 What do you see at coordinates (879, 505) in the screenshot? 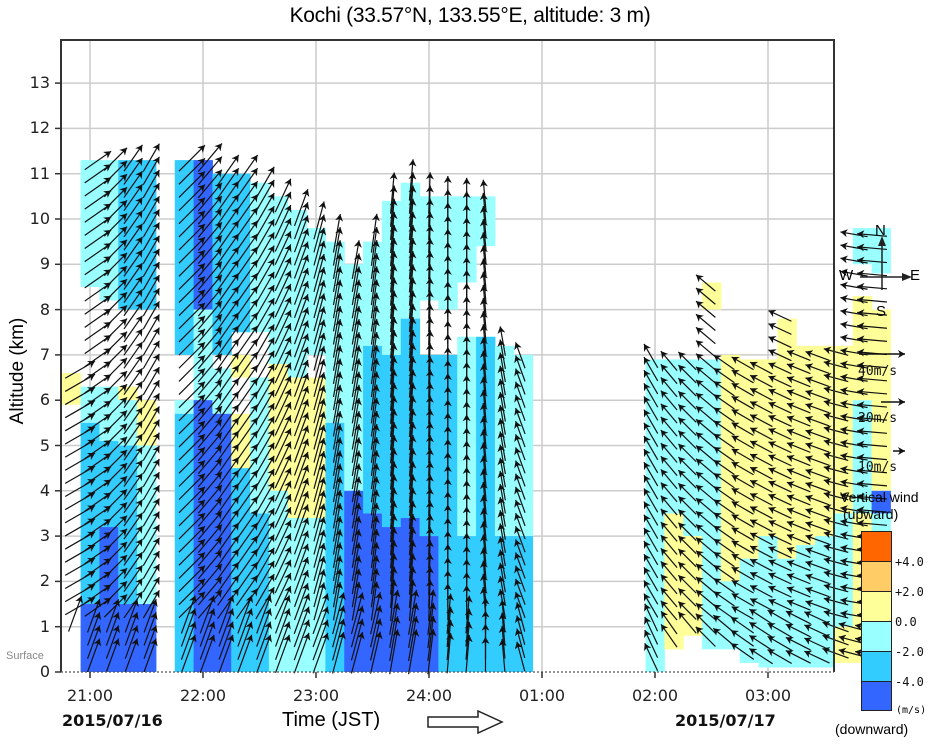
I see `vertical-wind-legend-title: Vertical wind (upward)` at bounding box center [879, 505].